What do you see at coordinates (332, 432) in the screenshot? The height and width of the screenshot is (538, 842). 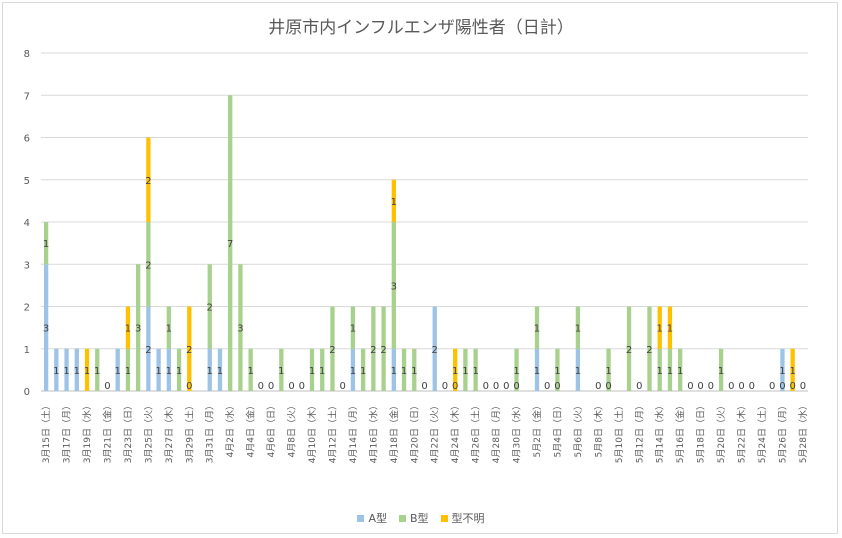 I see `x-tick-label: 4月12日（土）` at bounding box center [332, 432].